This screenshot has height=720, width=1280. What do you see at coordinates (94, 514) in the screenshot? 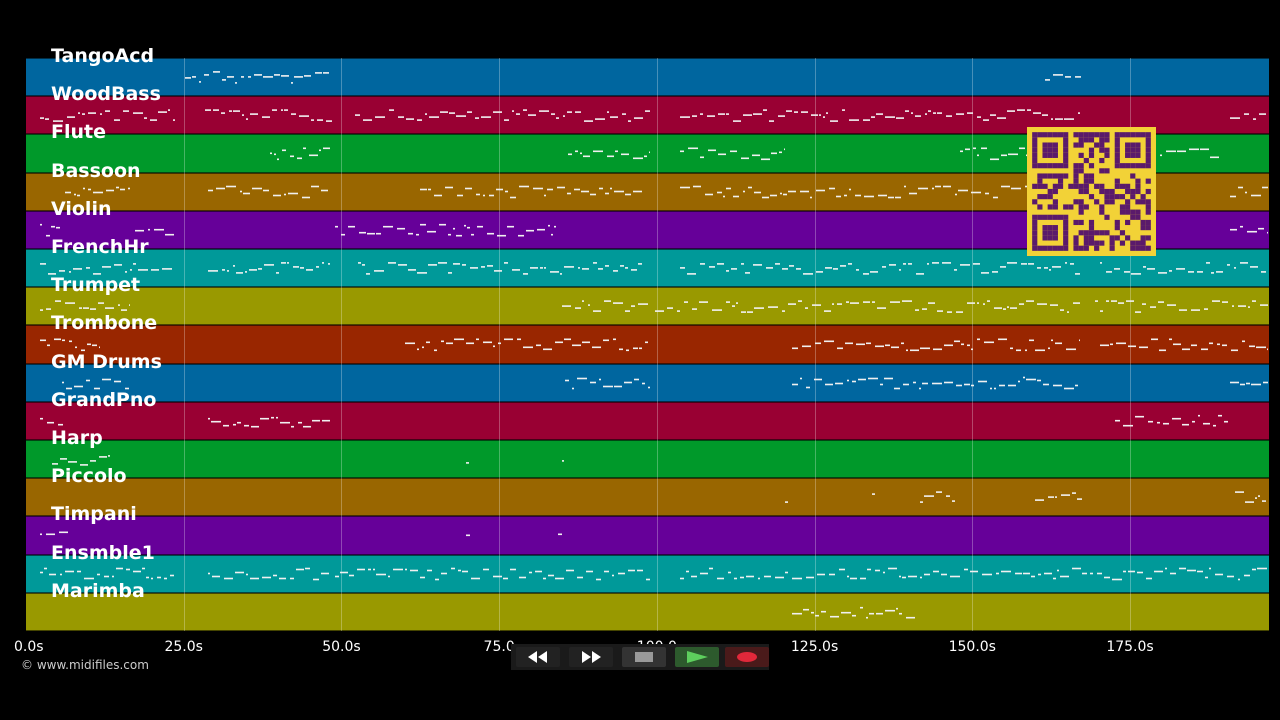
I see `track-label: Timpani` at bounding box center [94, 514].